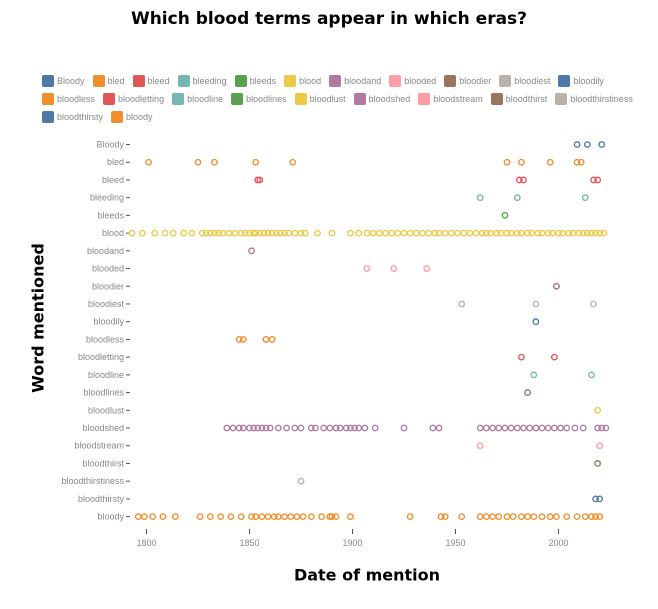  What do you see at coordinates (475, 80) in the screenshot?
I see `legend-label: bloodier` at bounding box center [475, 80].